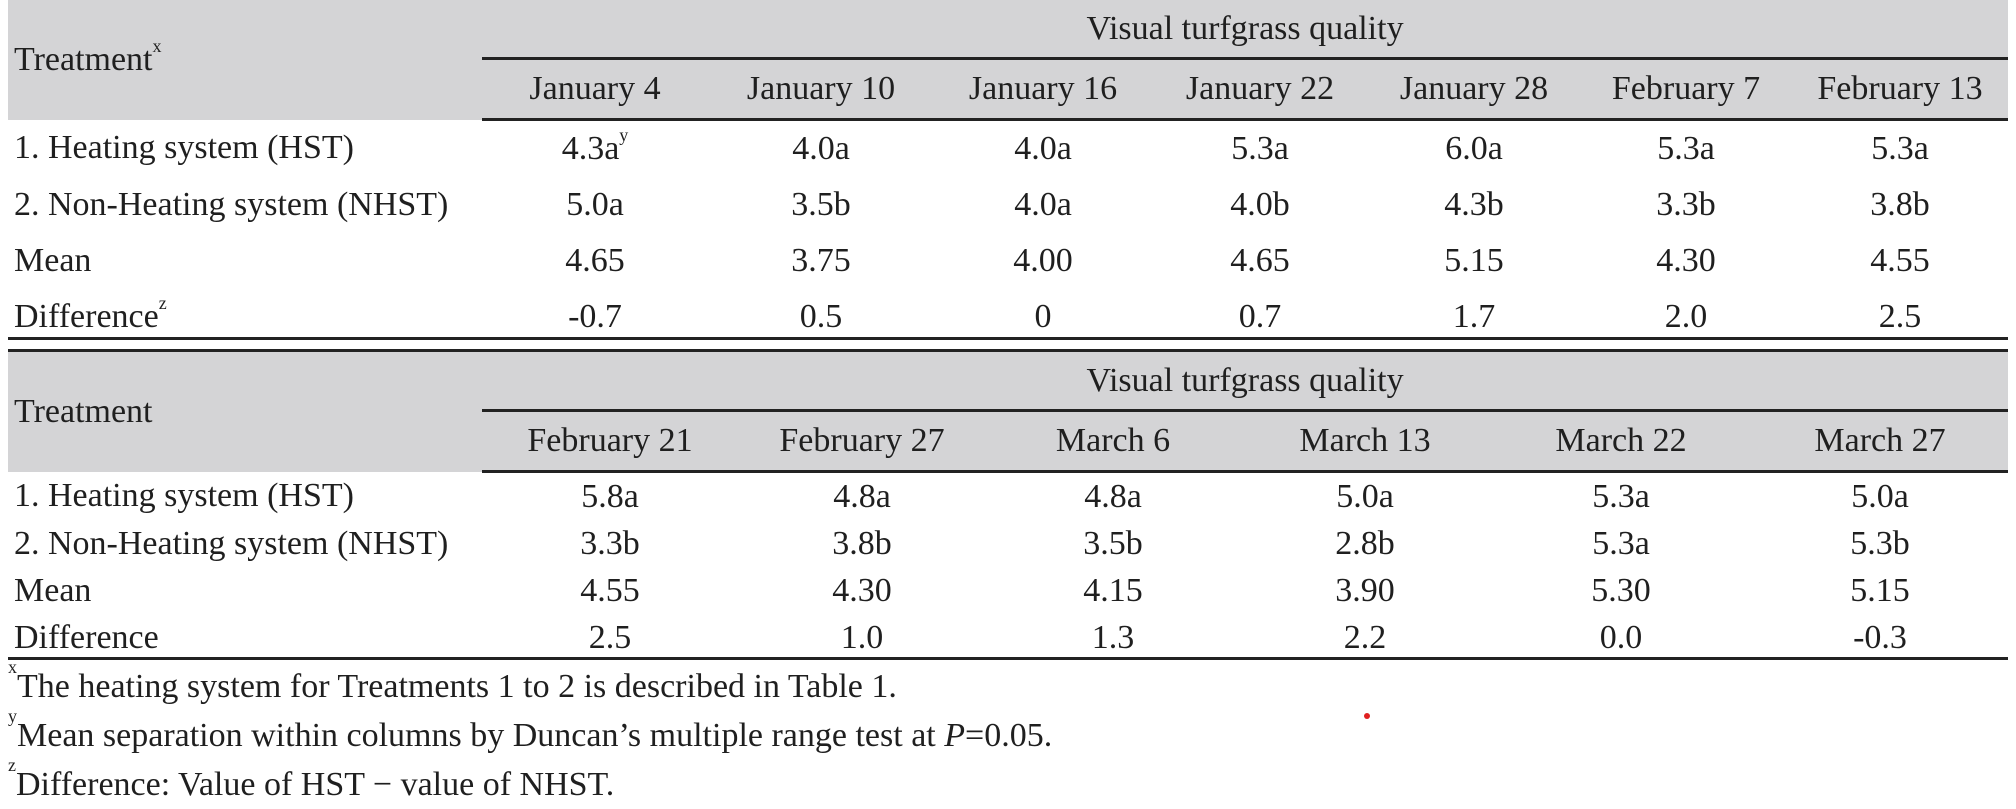 The height and width of the screenshot is (809, 2016). I want to click on table-cell: 5.3b, so click(1880, 543).